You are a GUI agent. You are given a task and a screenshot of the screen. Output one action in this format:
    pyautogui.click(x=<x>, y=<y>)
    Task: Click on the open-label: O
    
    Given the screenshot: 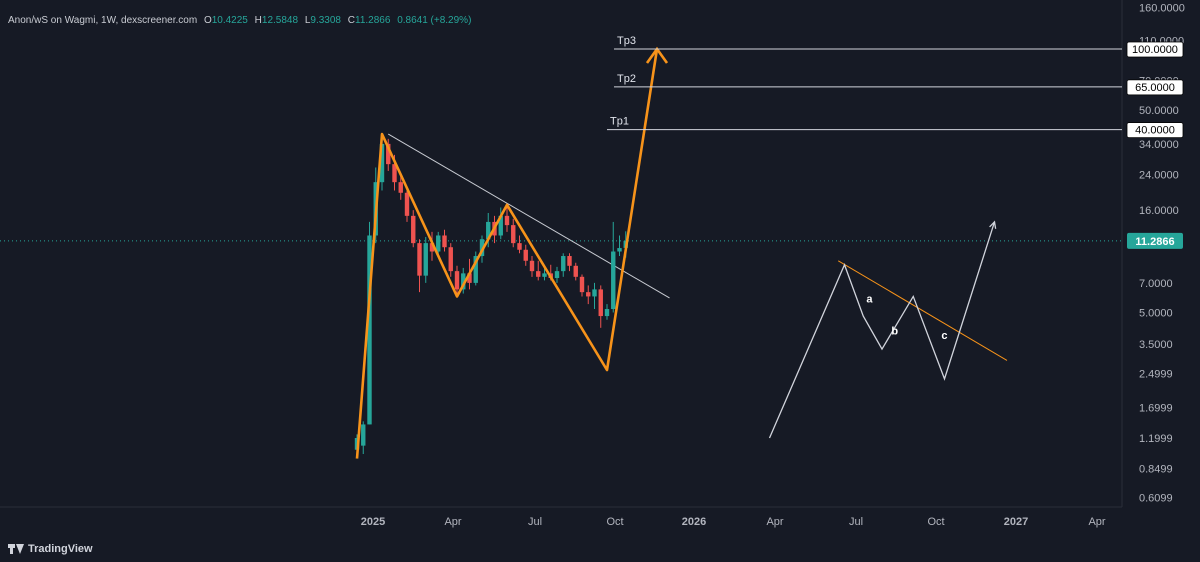 What is the action you would take?
    pyautogui.click(x=207, y=20)
    